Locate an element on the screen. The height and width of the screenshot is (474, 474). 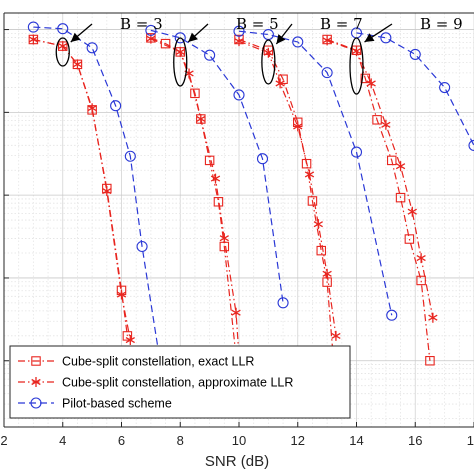
annotation-label: B = 5 is located at coordinates (257, 24).